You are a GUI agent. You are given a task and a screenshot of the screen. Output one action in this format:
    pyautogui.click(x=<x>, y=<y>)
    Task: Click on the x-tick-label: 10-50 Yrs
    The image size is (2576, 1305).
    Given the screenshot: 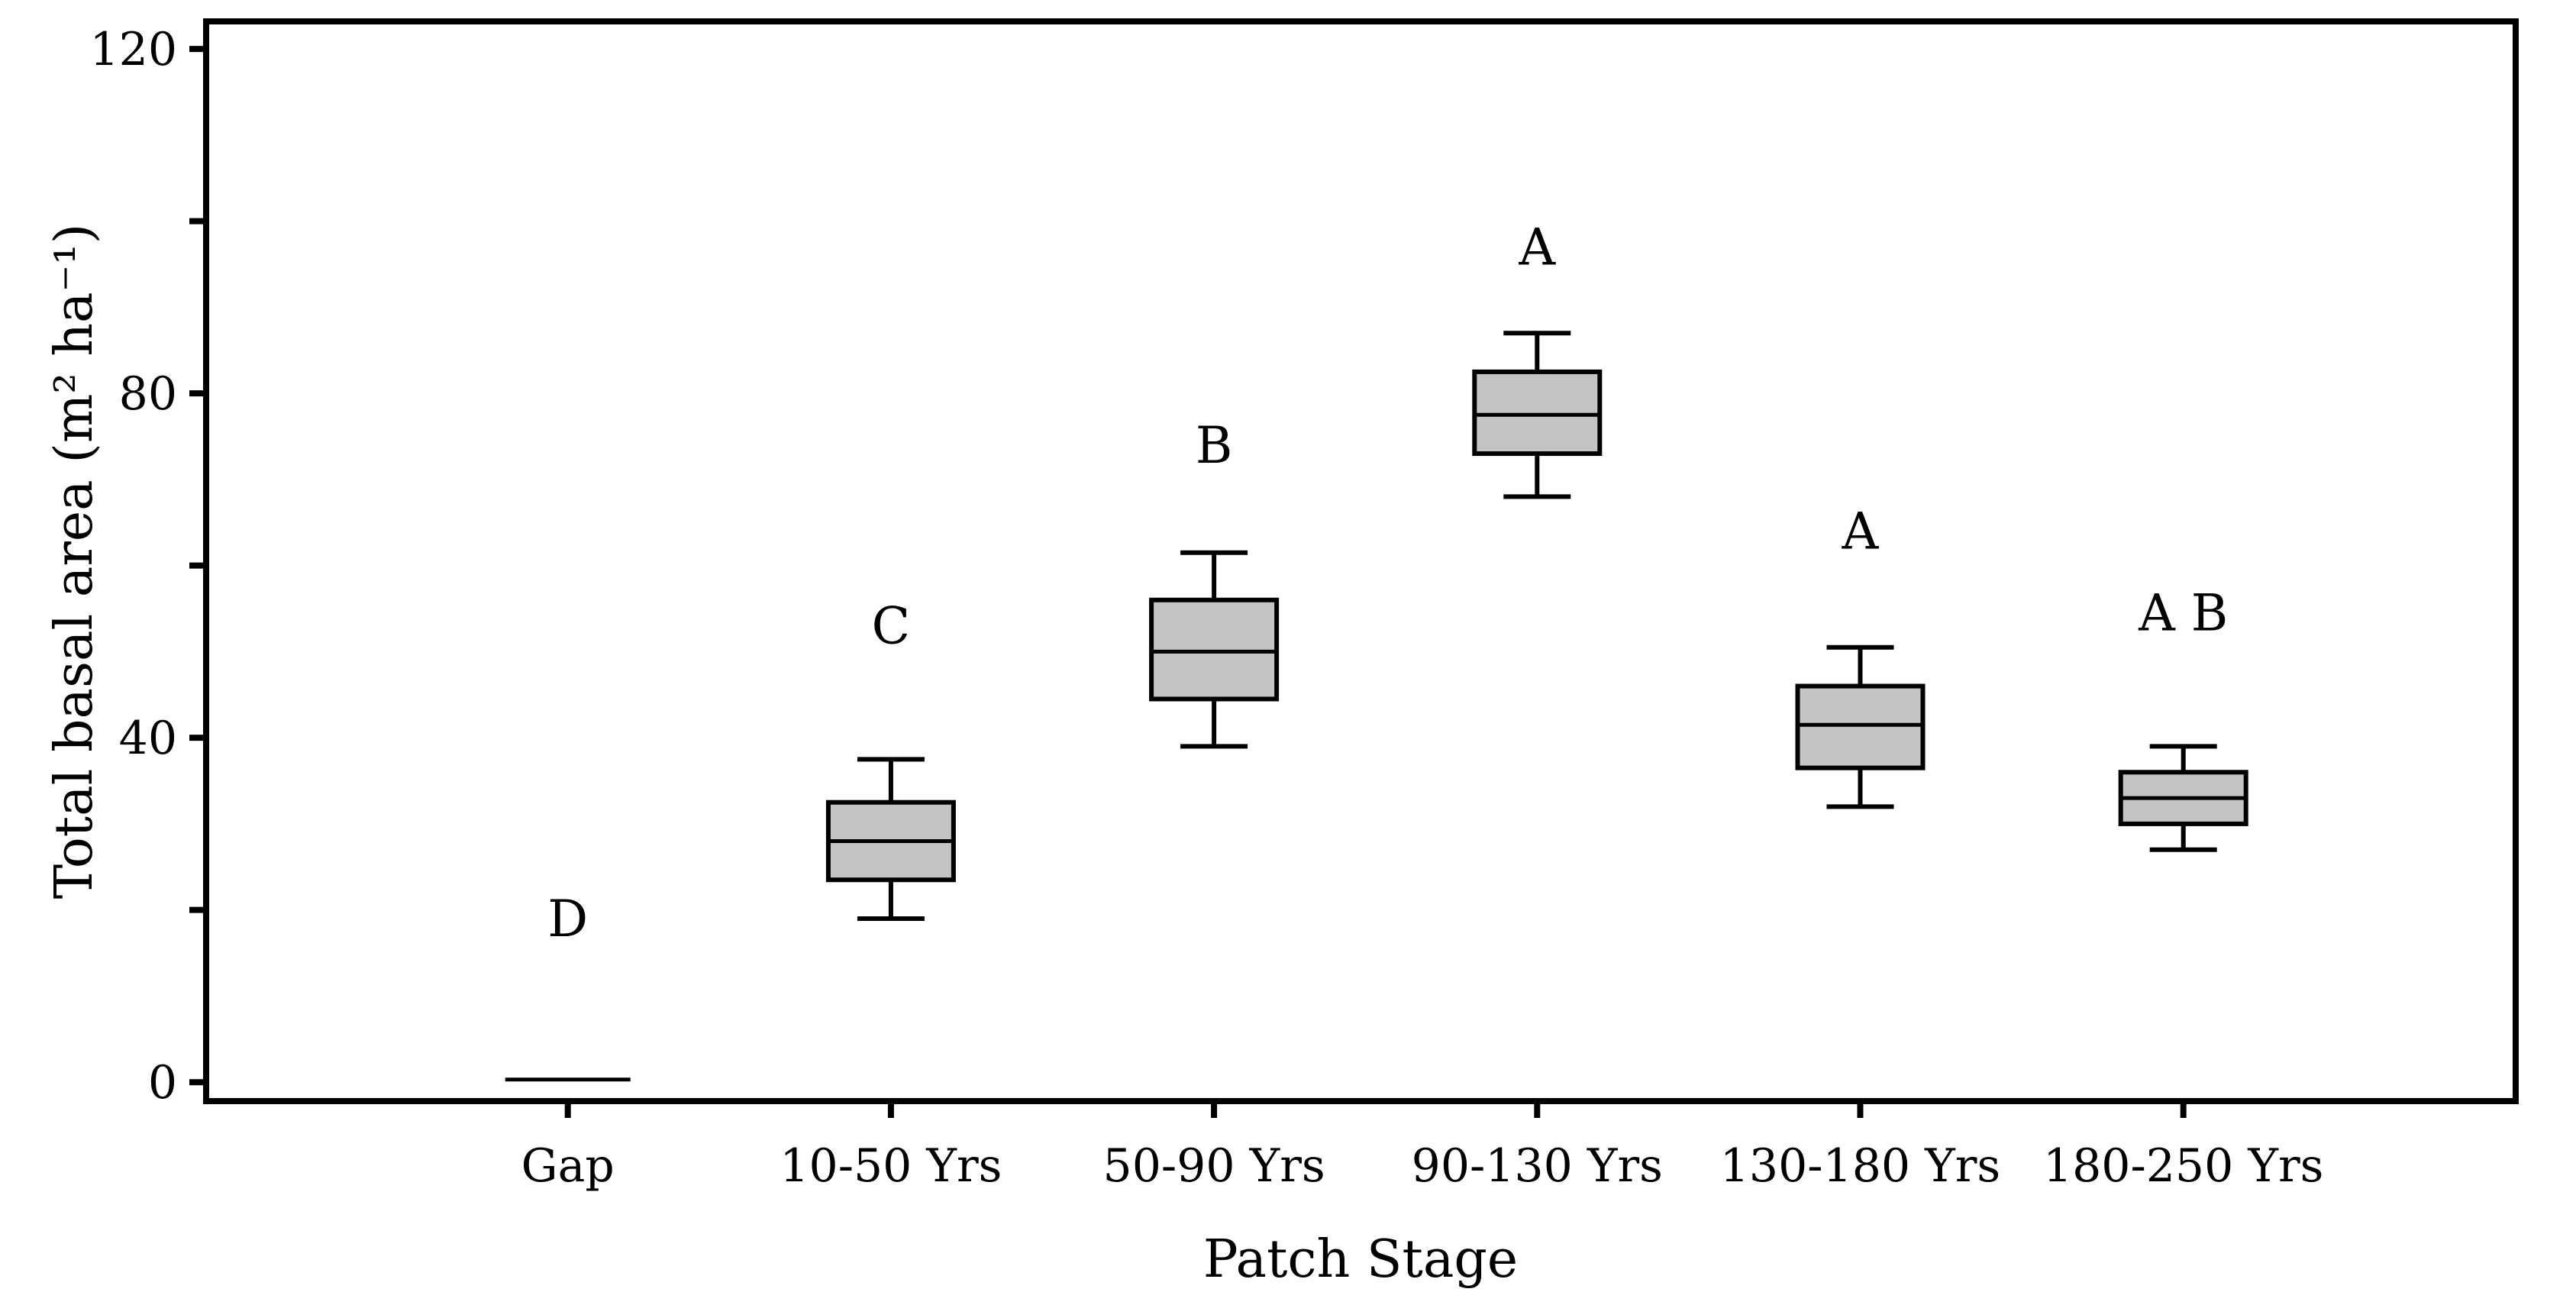 What is the action you would take?
    pyautogui.click(x=891, y=1166)
    